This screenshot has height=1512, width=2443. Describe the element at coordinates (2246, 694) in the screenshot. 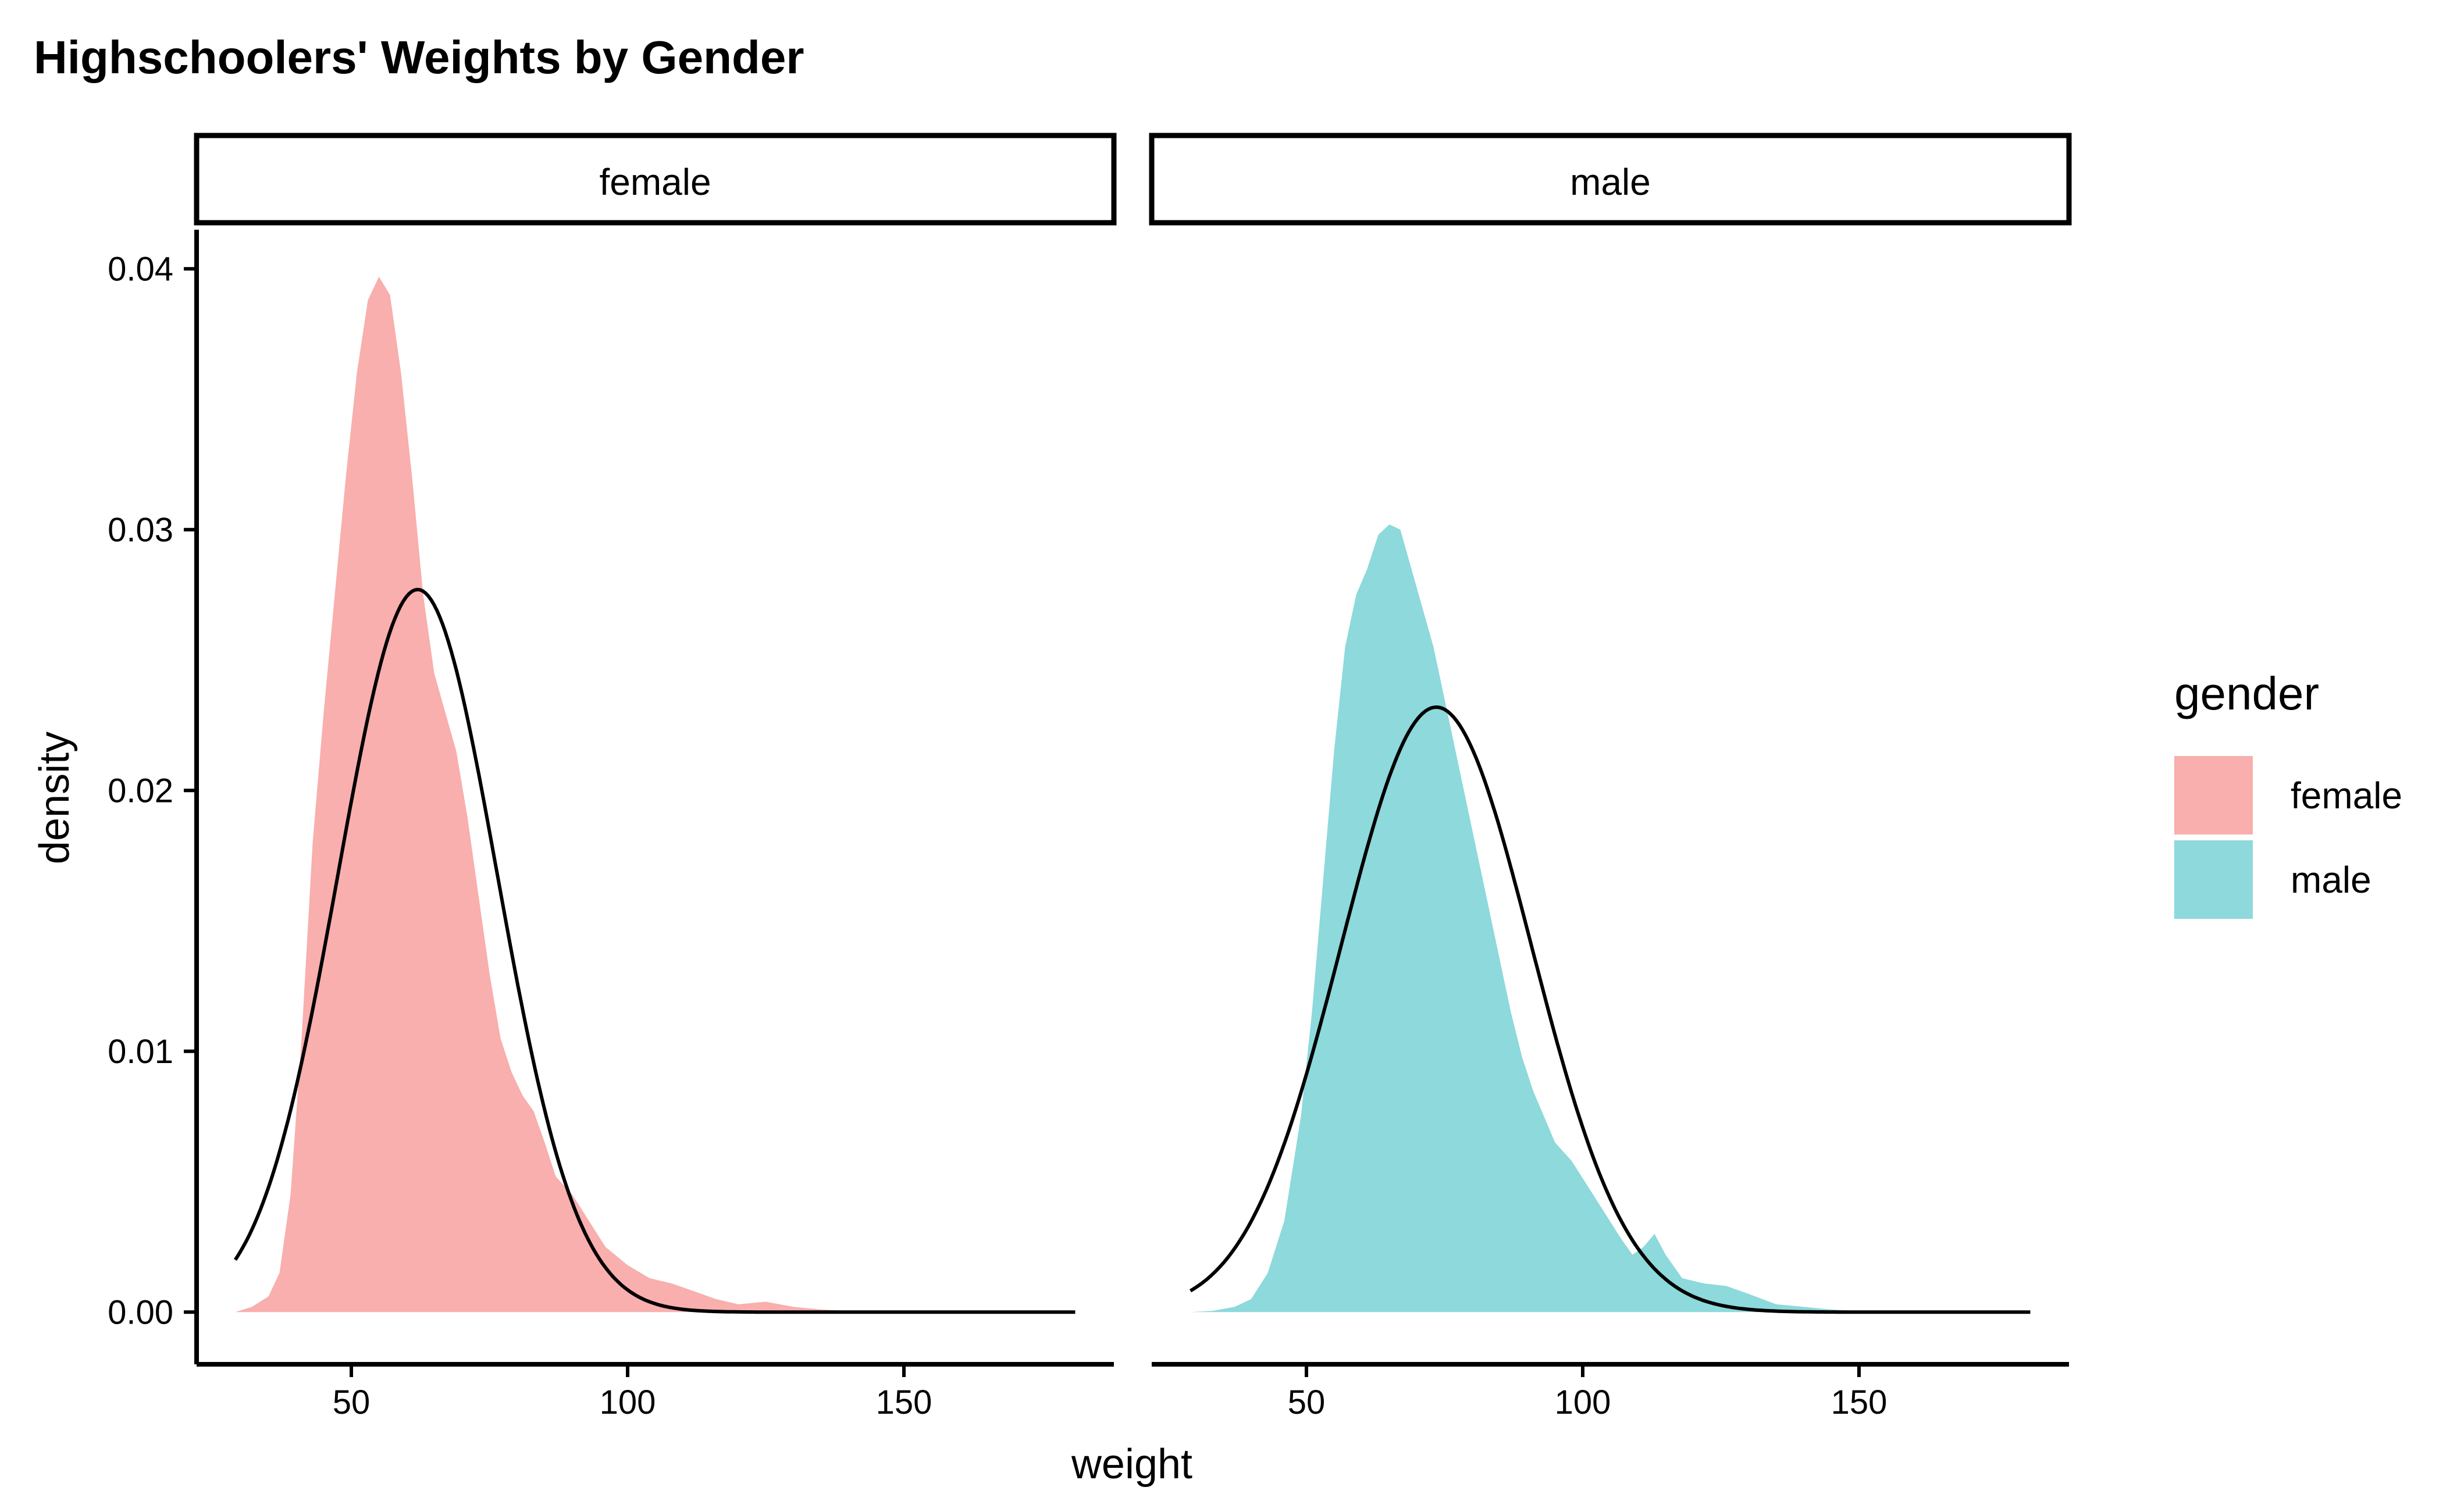

I see `legend-title: gender` at that location.